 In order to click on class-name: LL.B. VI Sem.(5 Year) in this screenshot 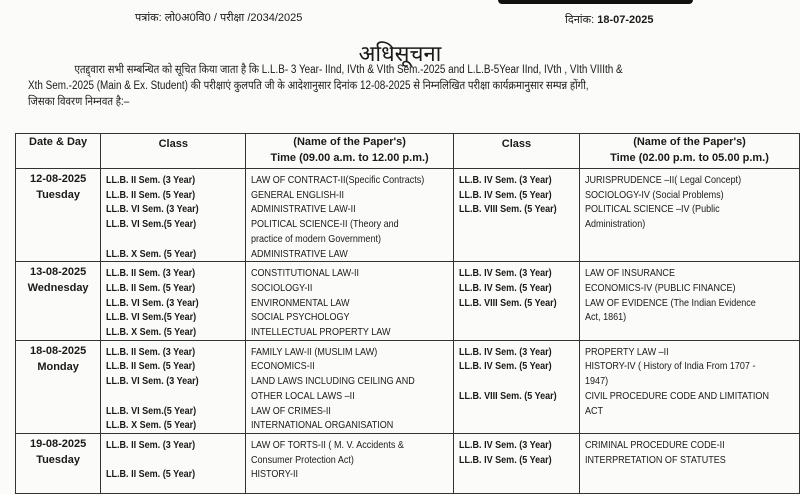, I will do `click(151, 410)`.